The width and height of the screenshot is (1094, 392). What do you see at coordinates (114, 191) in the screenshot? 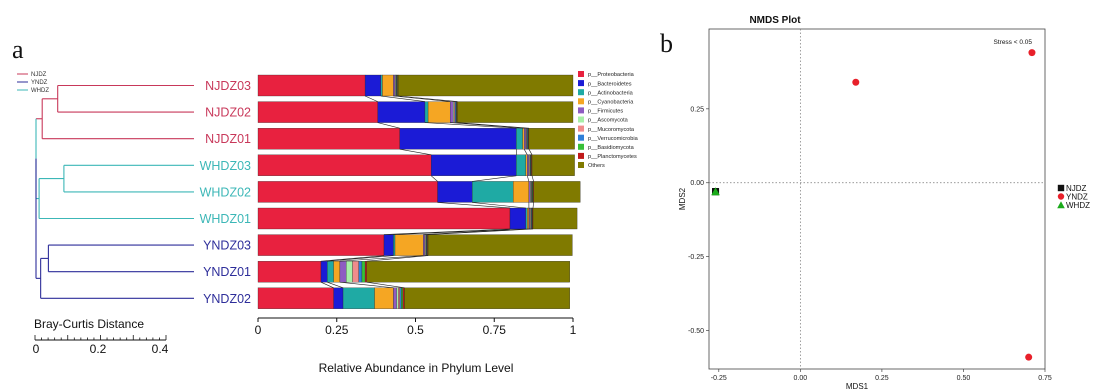
I see `dendrogram` at bounding box center [114, 191].